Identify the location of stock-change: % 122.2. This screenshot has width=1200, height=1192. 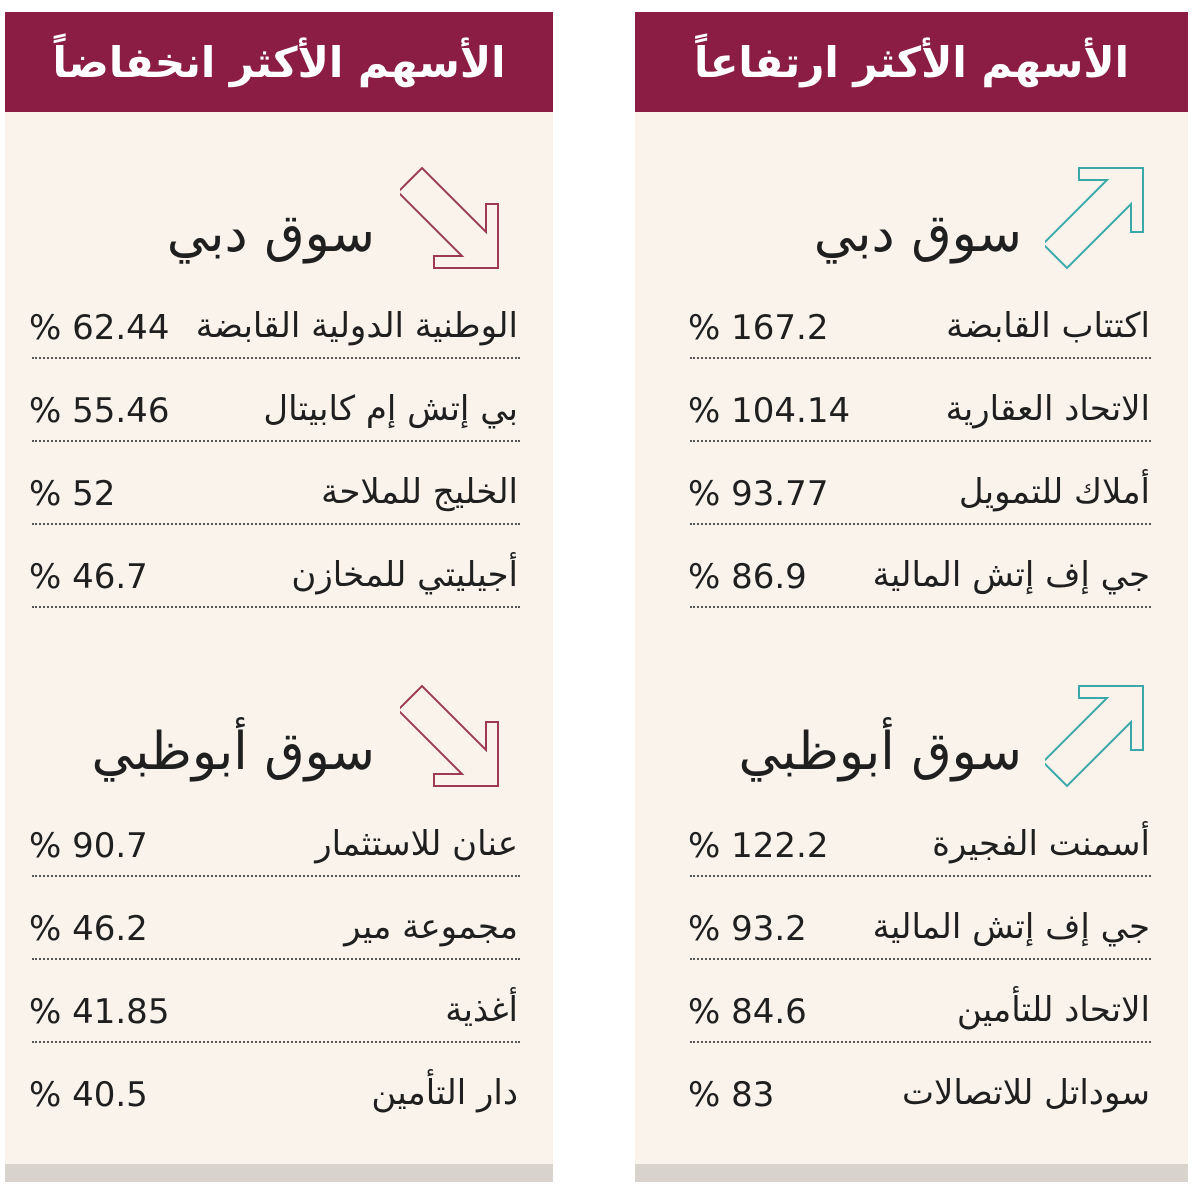
(758, 846).